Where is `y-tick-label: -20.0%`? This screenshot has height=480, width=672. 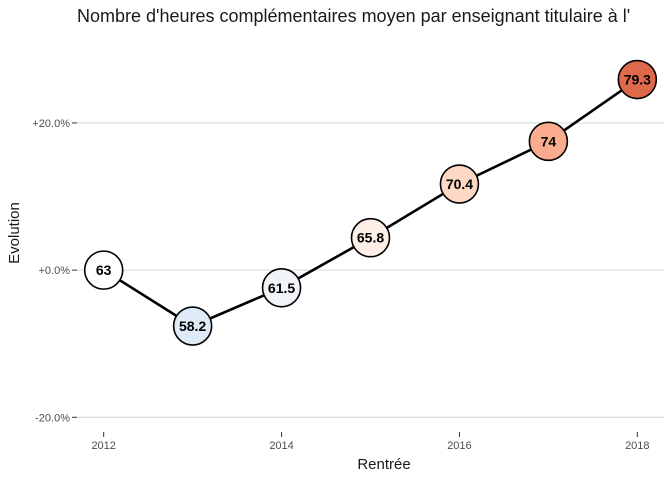
y-tick-label: -20.0% is located at coordinates (52, 418).